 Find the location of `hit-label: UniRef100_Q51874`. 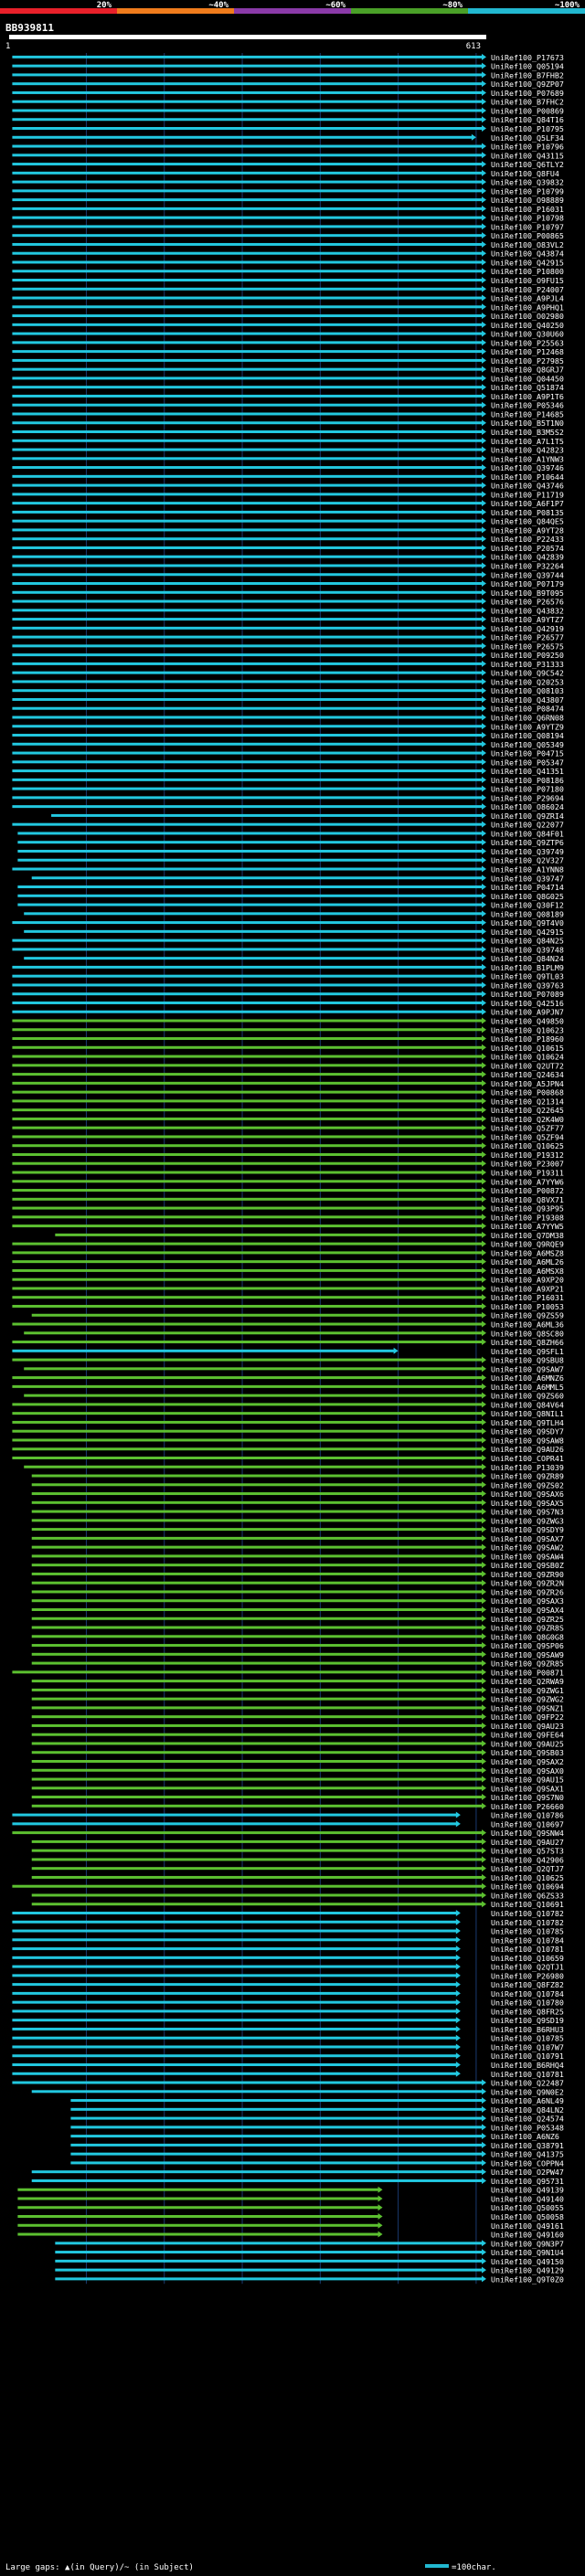

hit-label: UniRef100_Q51874 is located at coordinates (528, 387).